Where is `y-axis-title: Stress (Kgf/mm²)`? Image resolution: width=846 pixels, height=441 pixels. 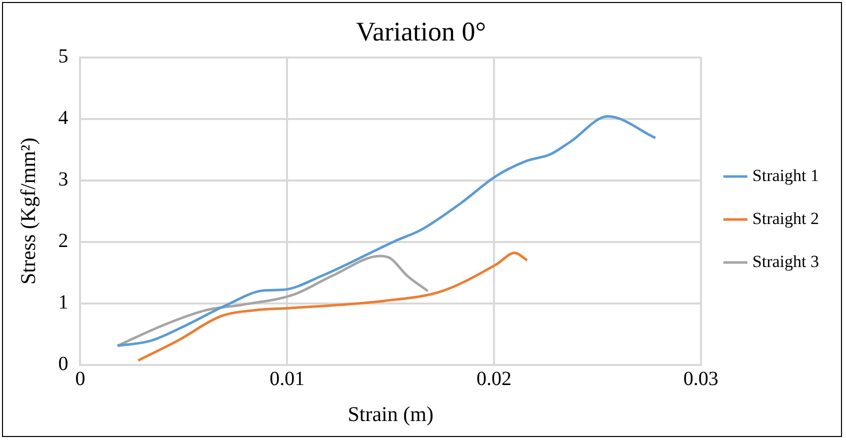 y-axis-title: Stress (Kgf/mm²) is located at coordinates (28, 211).